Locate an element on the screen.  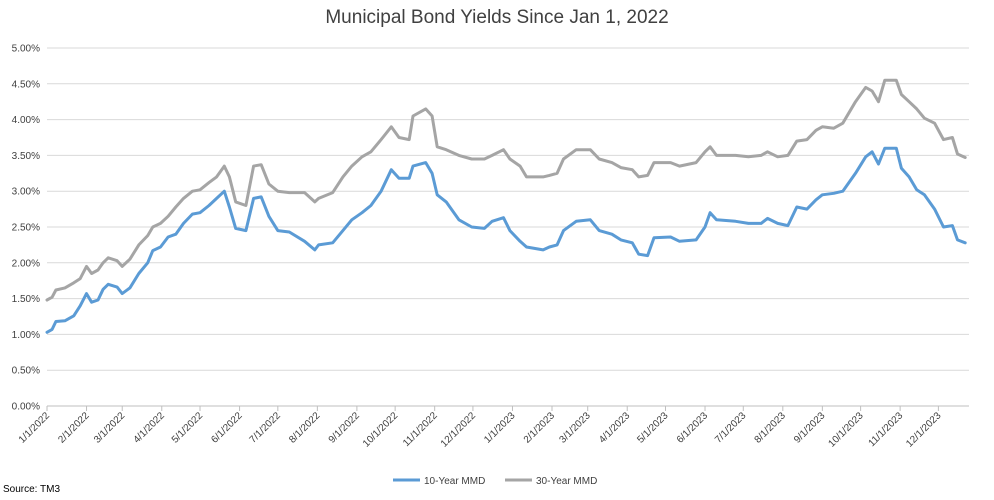
y-tick-label: 1.00% is located at coordinates (26, 335).